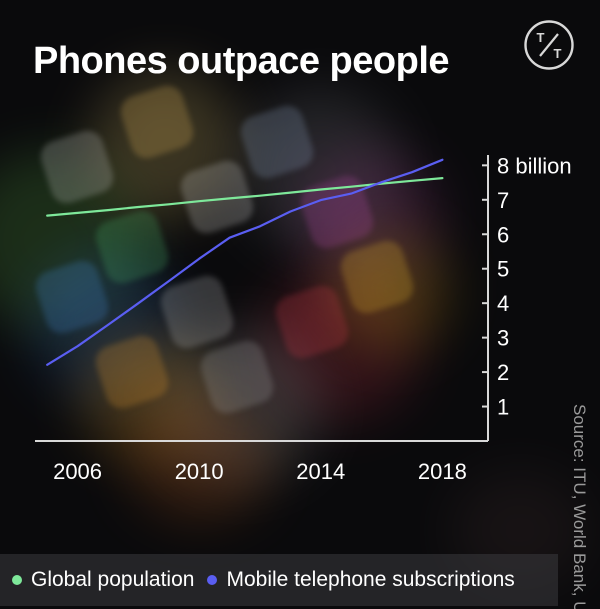  What do you see at coordinates (558, 53) in the screenshot?
I see `logo-letter-bottom: T` at bounding box center [558, 53].